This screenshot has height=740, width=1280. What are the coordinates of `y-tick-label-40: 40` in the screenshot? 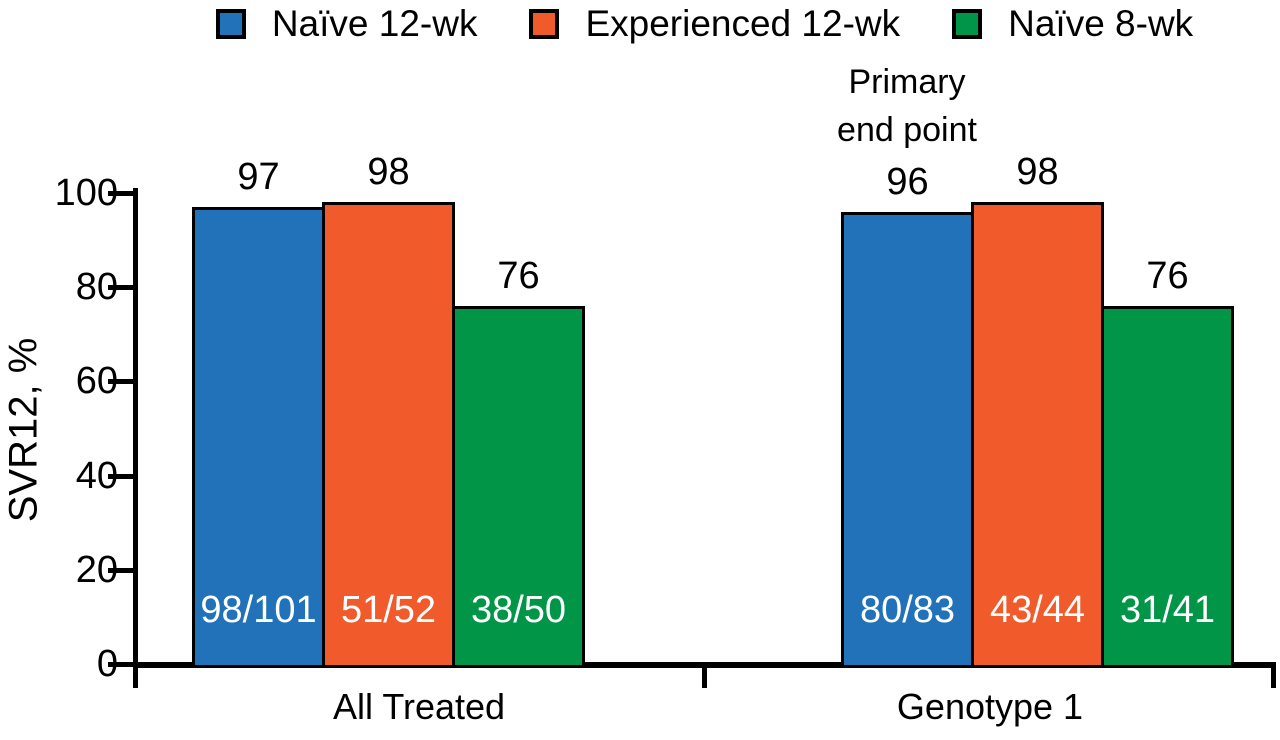 It's located at (96, 475).